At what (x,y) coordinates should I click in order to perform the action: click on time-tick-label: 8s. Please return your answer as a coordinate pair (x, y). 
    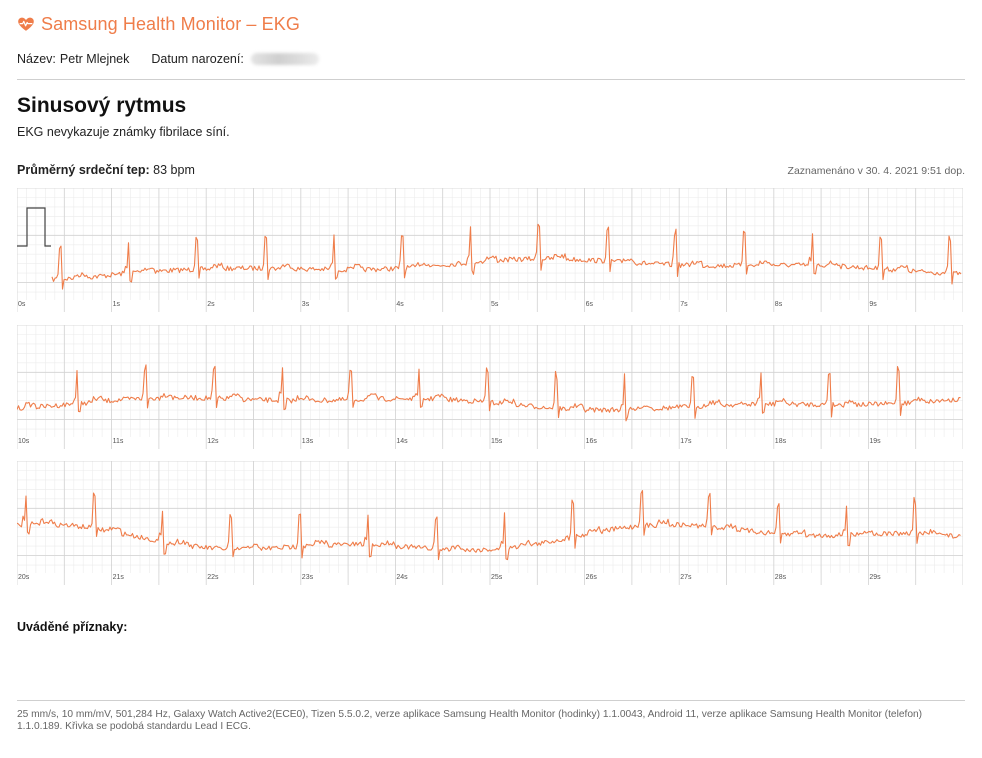
    Looking at the image, I should click on (778, 304).